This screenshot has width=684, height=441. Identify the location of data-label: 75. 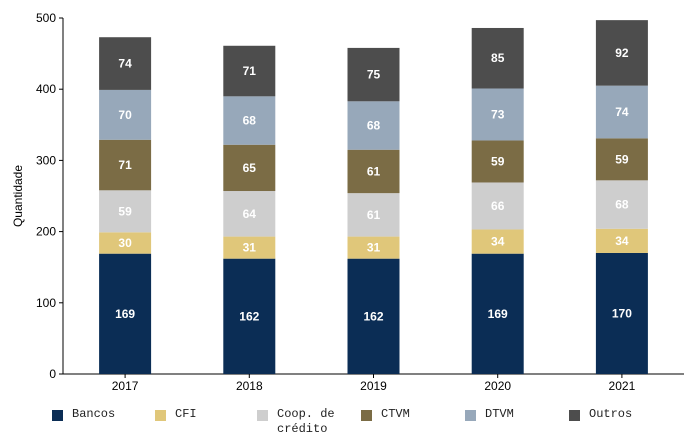
(374, 75).